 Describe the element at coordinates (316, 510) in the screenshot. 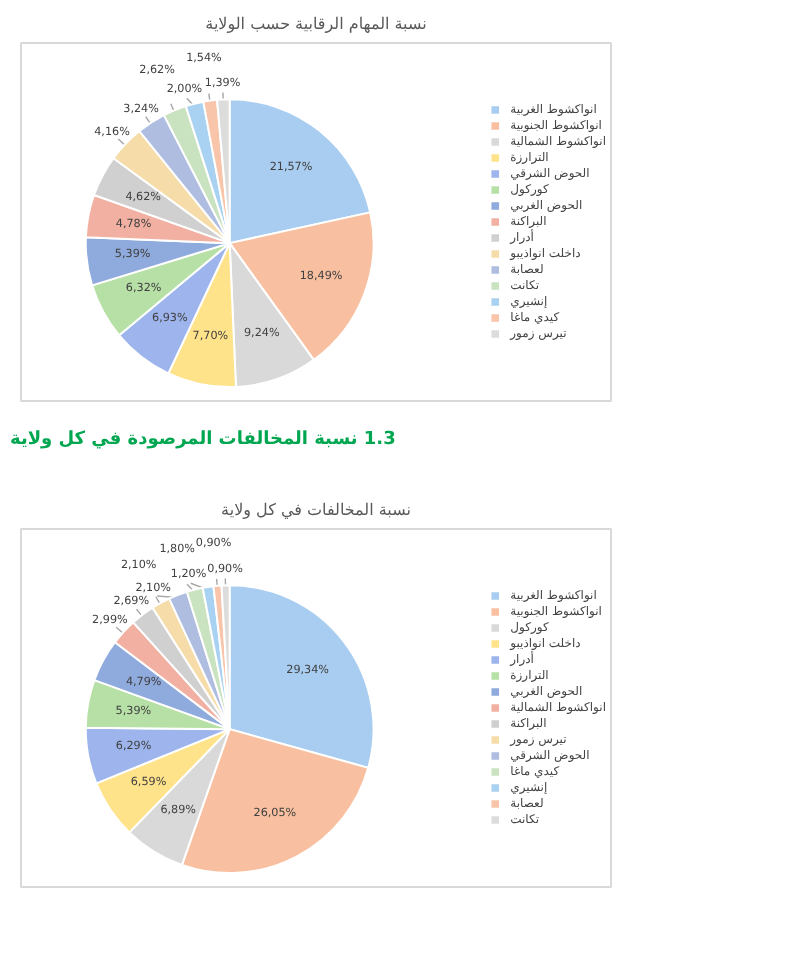

I see `chart-title: نسبة المخالفات في كل ولاية` at that location.